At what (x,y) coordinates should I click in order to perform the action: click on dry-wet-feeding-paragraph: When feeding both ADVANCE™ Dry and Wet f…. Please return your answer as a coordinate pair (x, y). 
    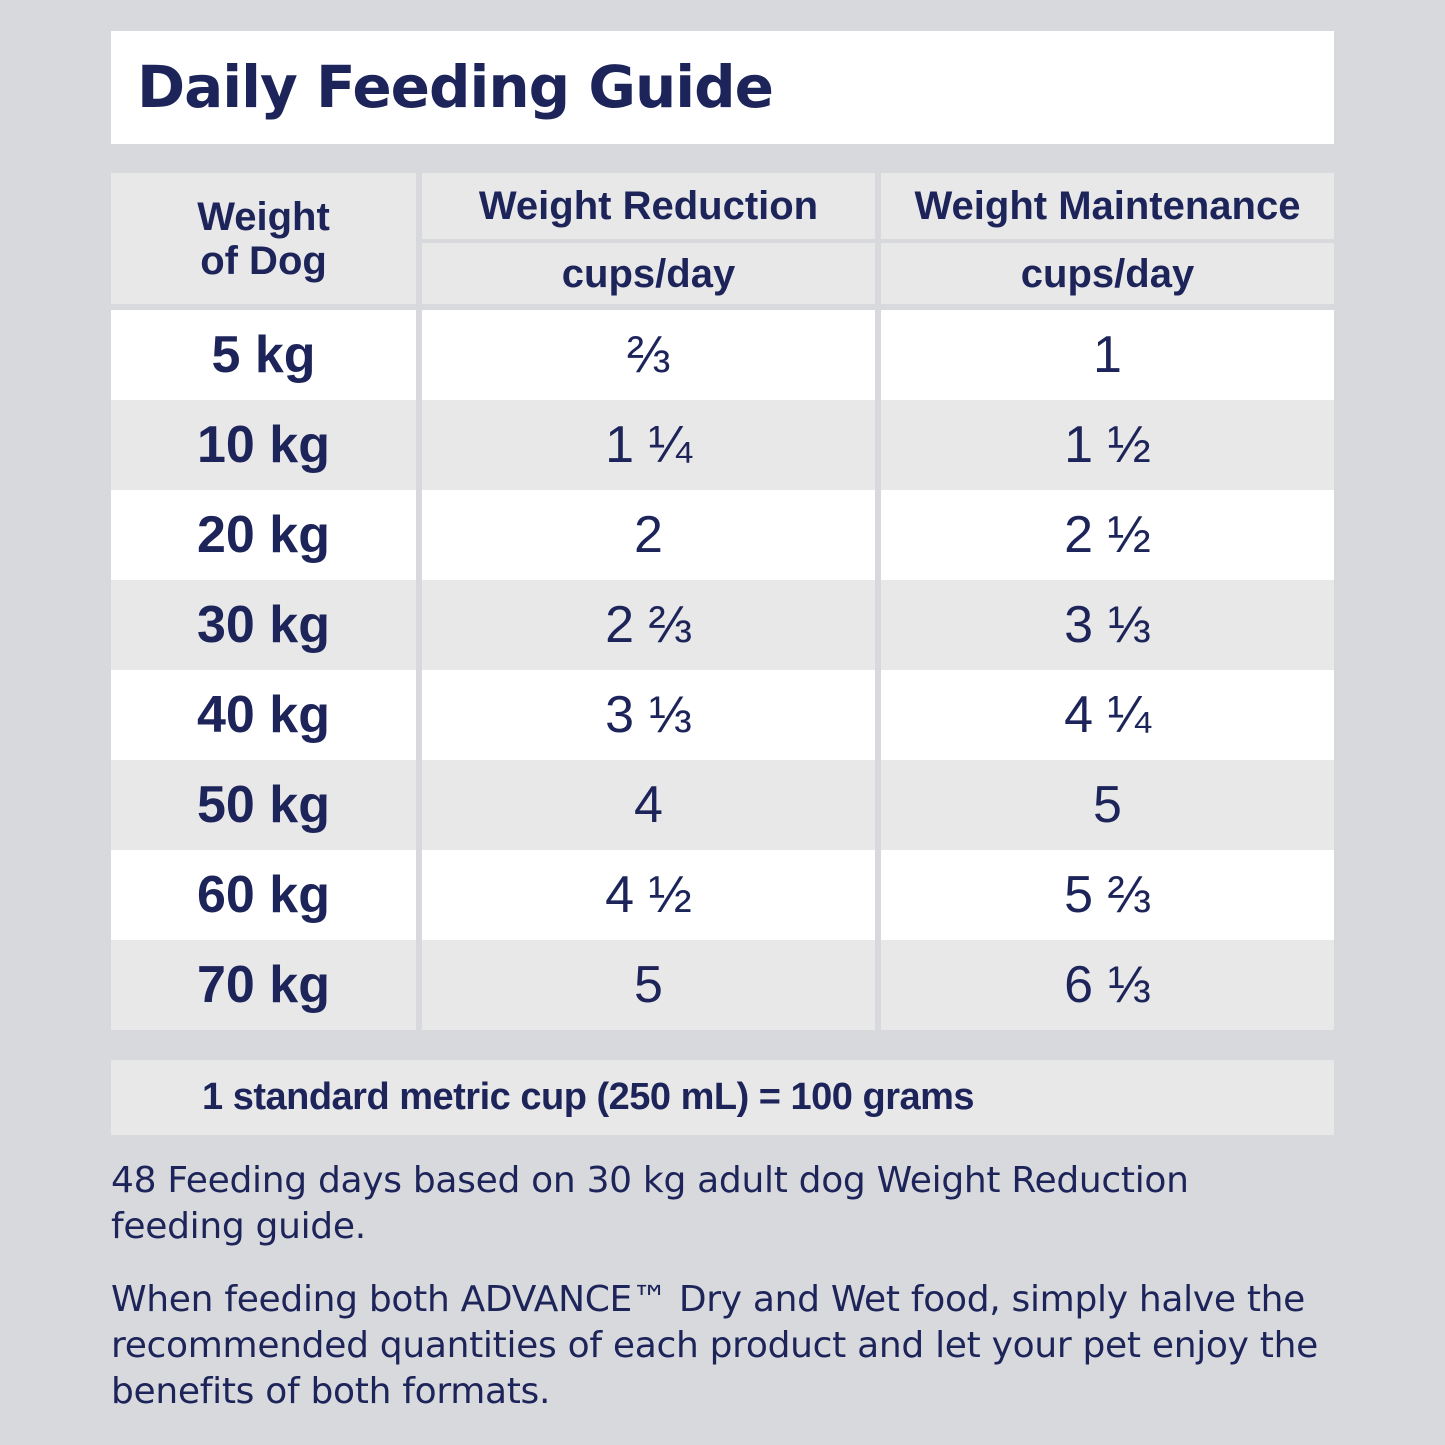
    Looking at the image, I should click on (714, 1345).